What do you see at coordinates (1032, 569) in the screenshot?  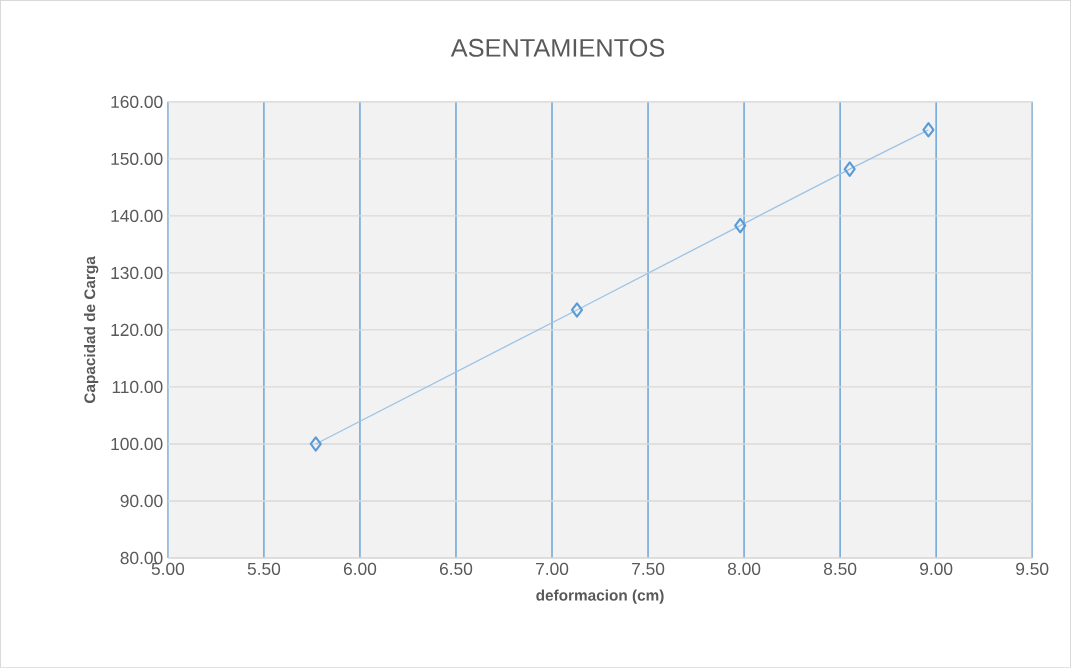 I see `x-tick-label: 9.50` at bounding box center [1032, 569].